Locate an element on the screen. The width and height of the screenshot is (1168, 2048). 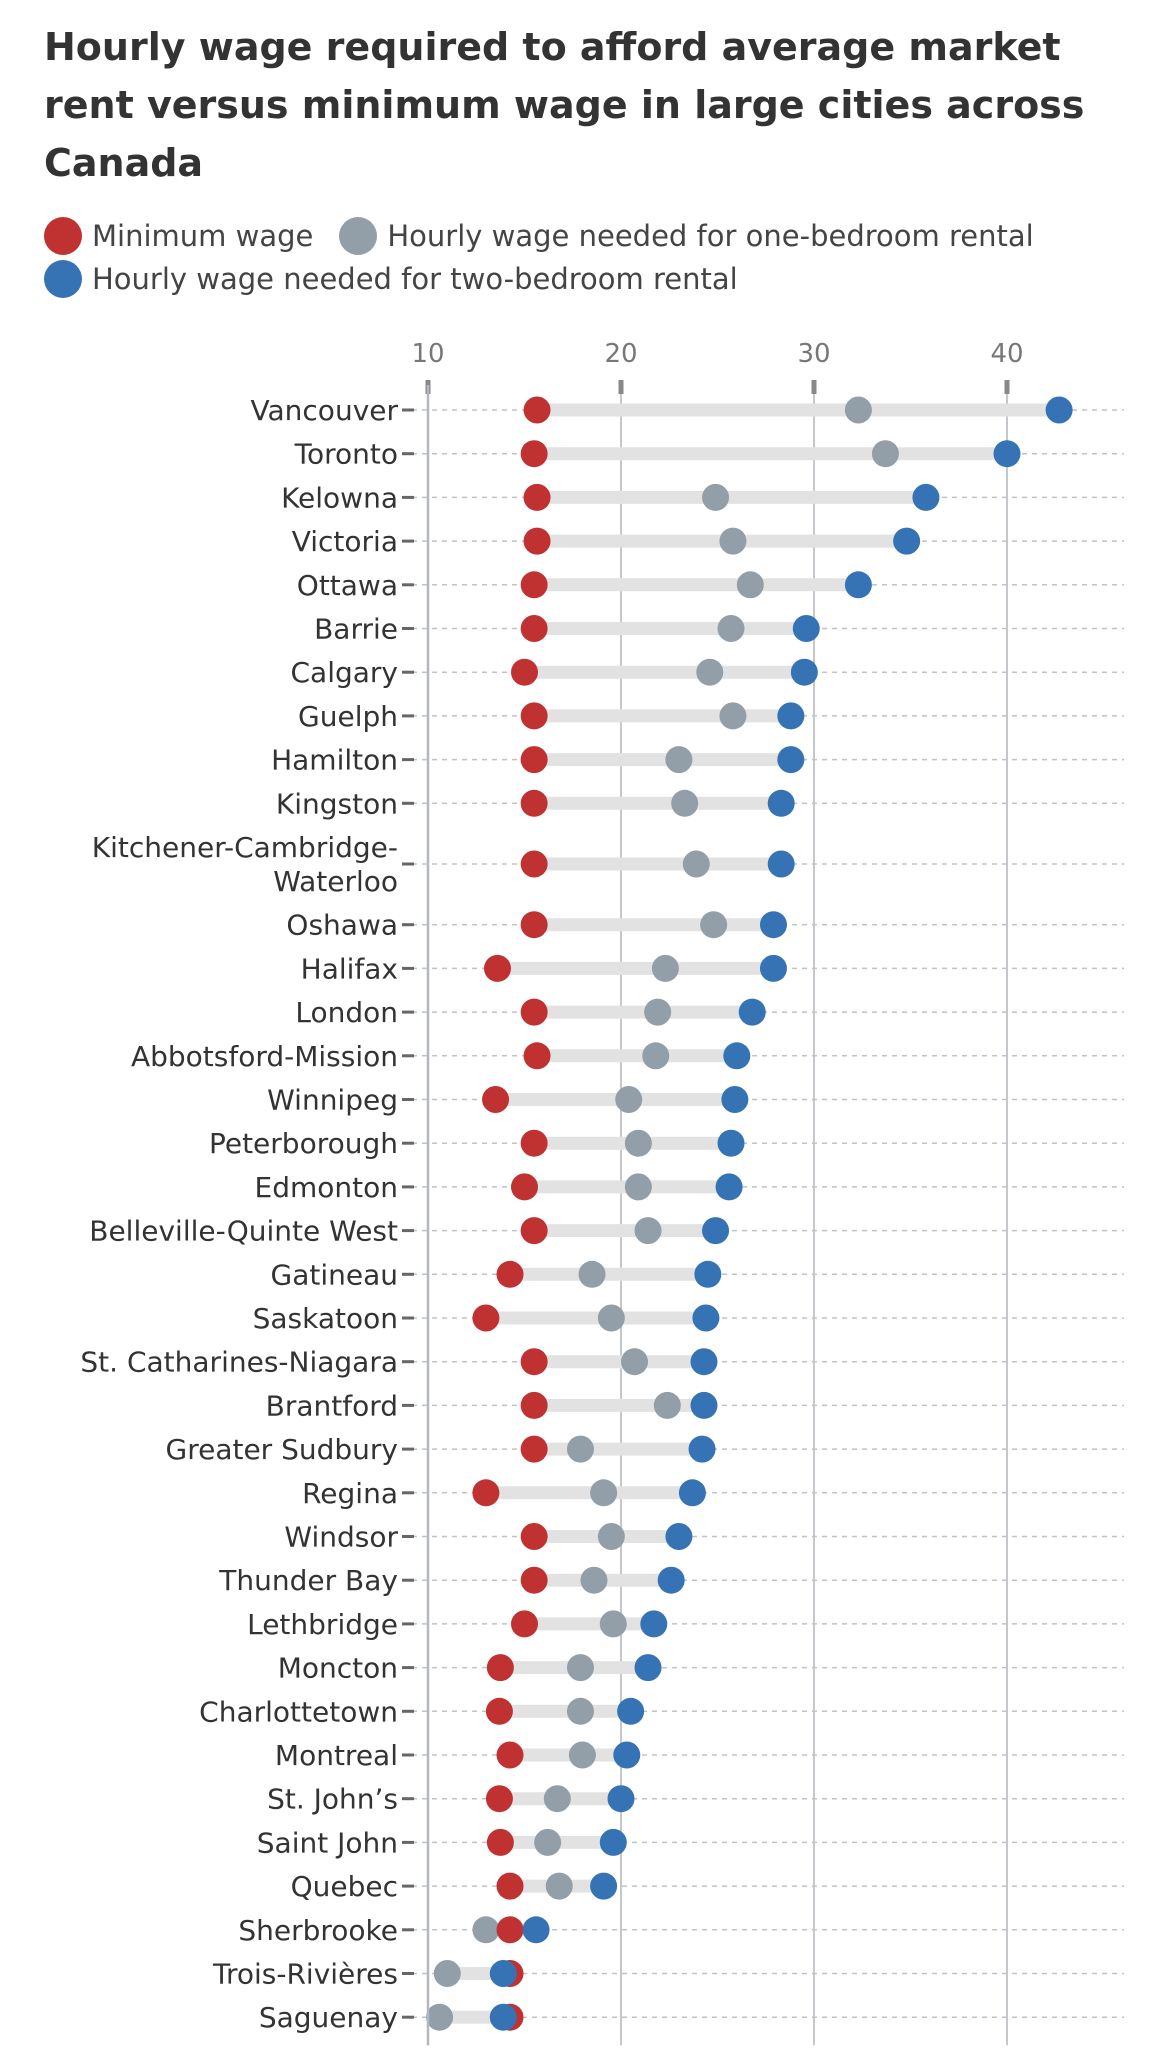
dot-one-bedroom-winnipeg is located at coordinates (629, 1099).